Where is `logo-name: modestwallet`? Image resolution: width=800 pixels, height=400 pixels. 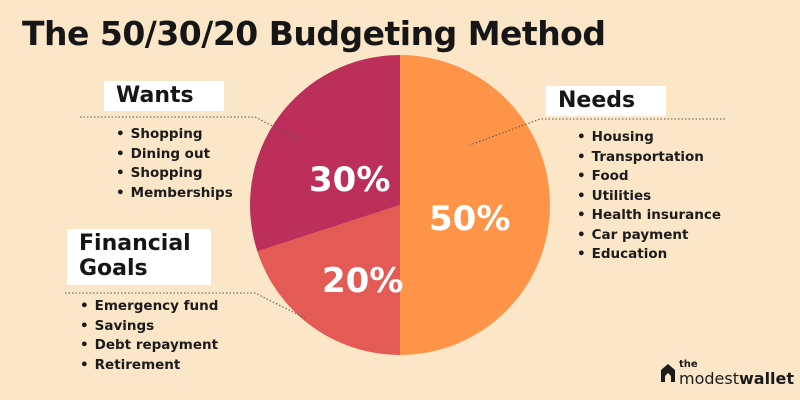
logo-name: modestwallet is located at coordinates (736, 378).